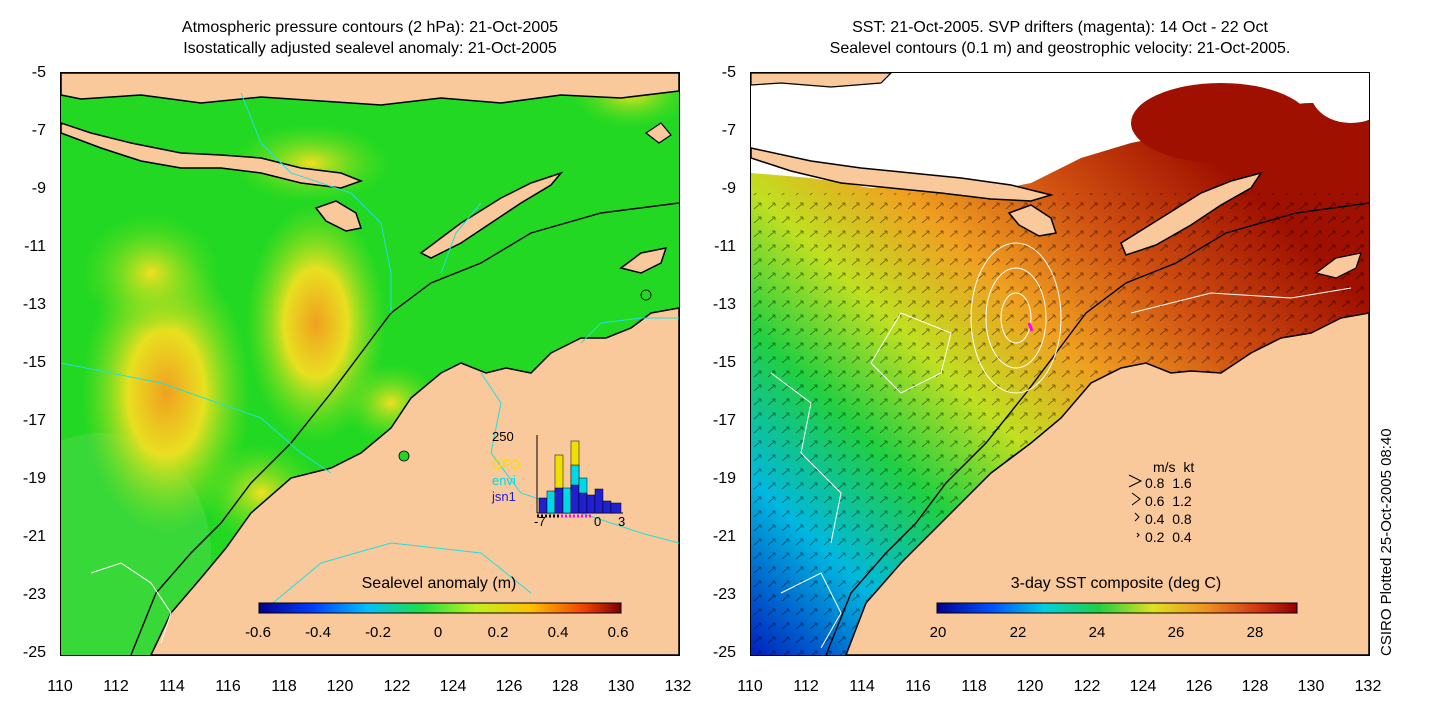 The image size is (1440, 720). I want to click on right-x-tick: 114, so click(862, 686).